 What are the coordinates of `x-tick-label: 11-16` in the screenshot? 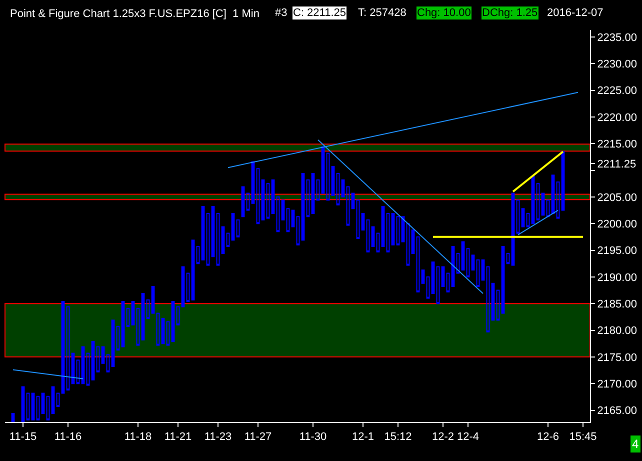 It's located at (68, 437).